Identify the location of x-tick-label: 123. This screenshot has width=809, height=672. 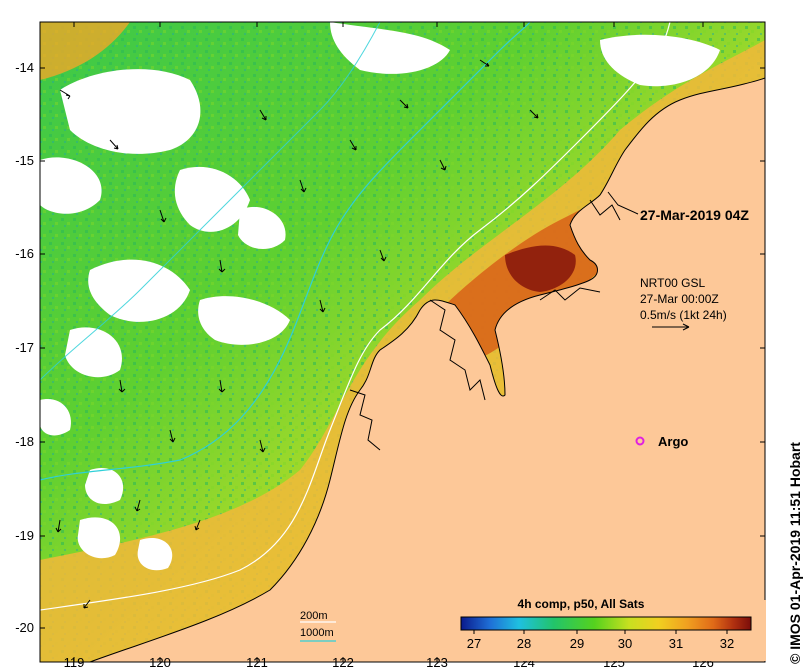
(437, 662).